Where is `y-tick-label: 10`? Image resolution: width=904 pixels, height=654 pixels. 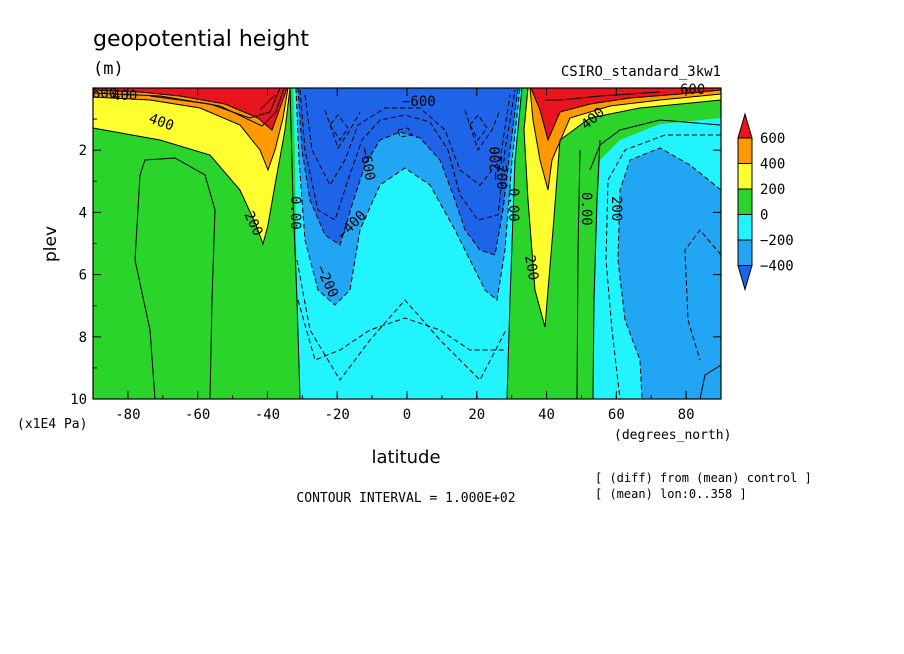 y-tick-label: 10 is located at coordinates (78, 400).